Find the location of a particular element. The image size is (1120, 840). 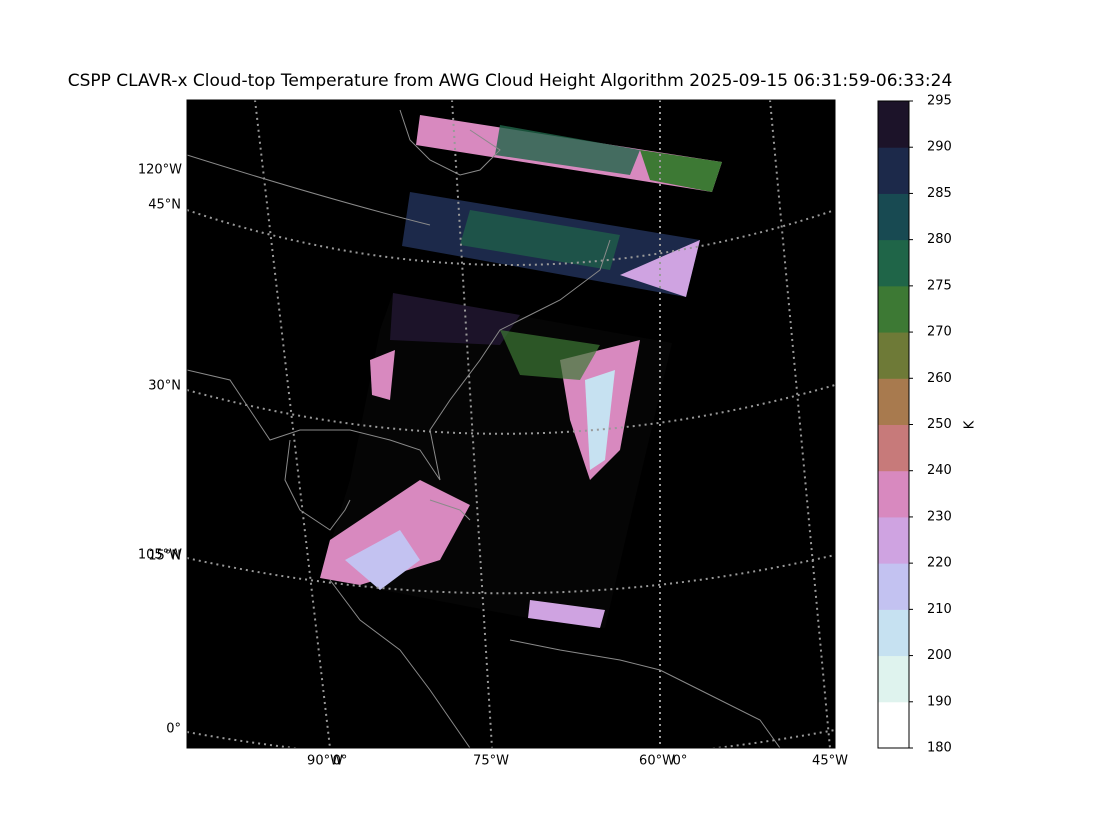

colorbar-tick-label: 220 is located at coordinates (939, 563).